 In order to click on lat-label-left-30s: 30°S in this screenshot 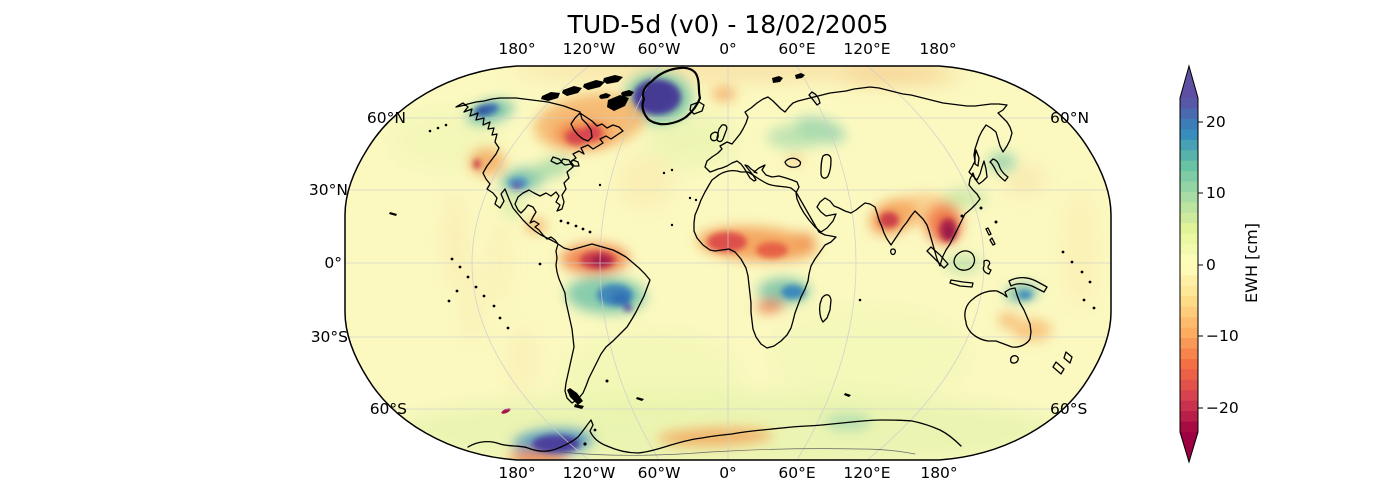, I will do `click(329, 337)`.